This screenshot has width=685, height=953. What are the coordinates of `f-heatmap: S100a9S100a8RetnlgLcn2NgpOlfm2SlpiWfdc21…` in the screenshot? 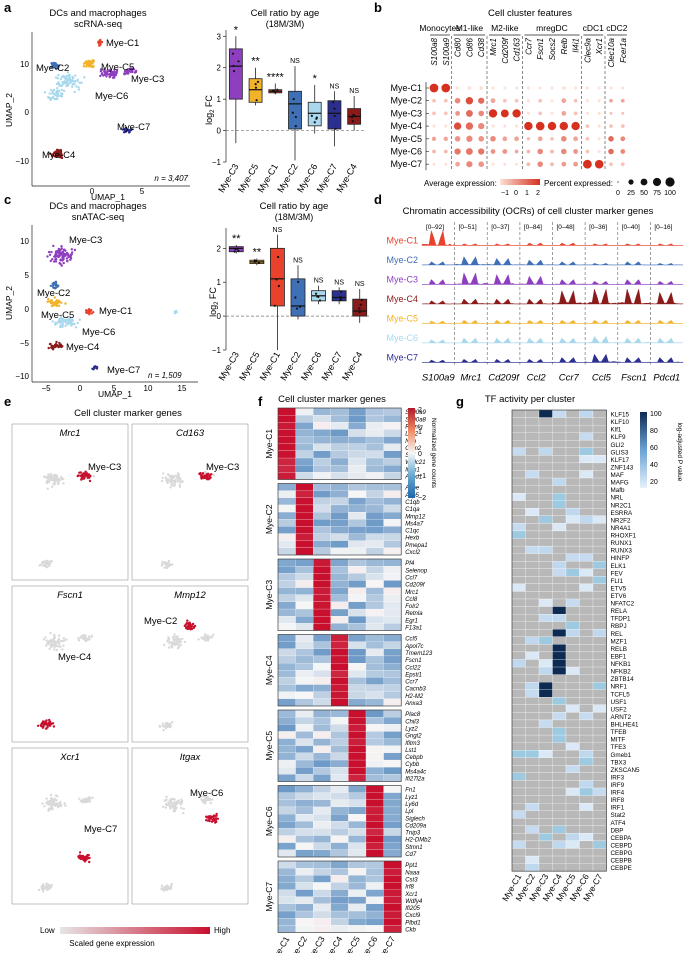 It's located at (348, 680).